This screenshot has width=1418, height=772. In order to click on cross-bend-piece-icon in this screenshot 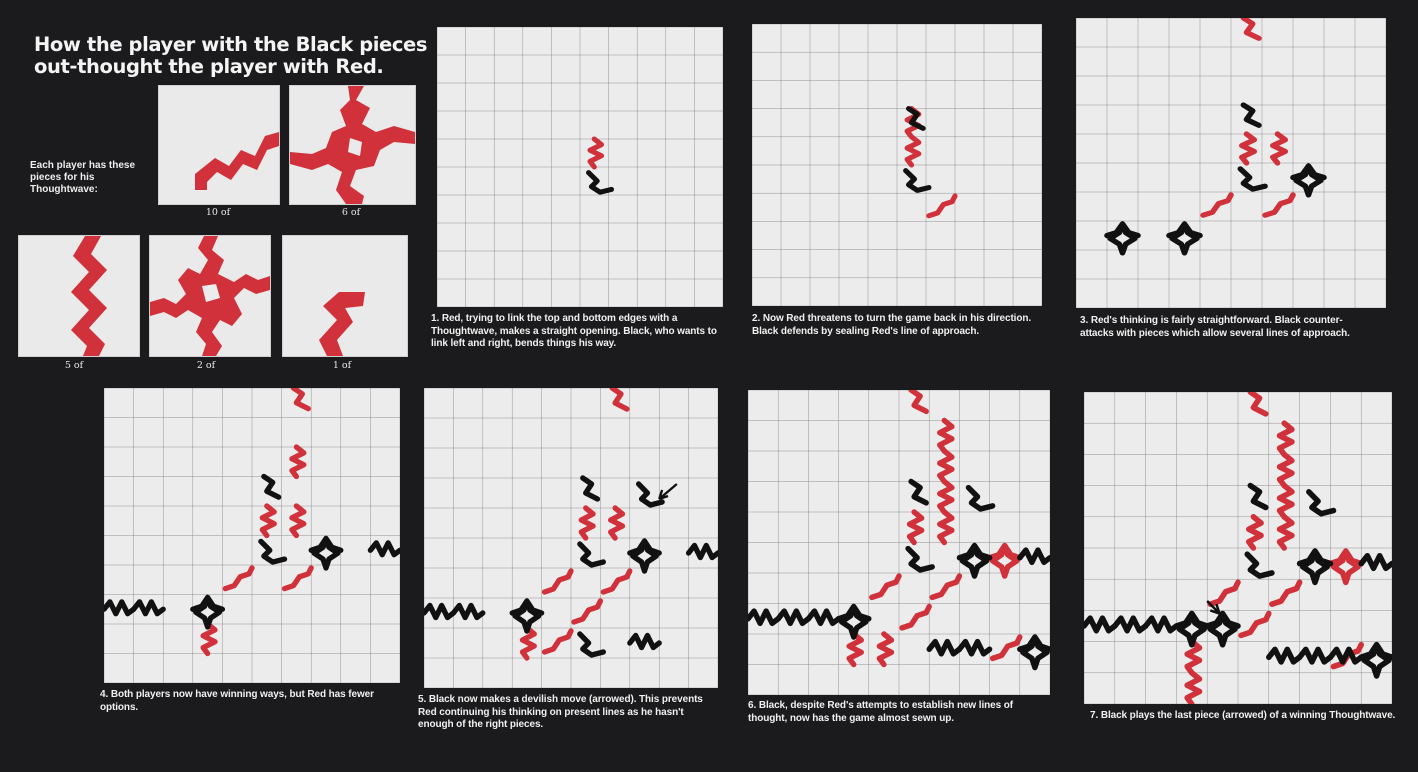, I will do `click(352, 145)`.